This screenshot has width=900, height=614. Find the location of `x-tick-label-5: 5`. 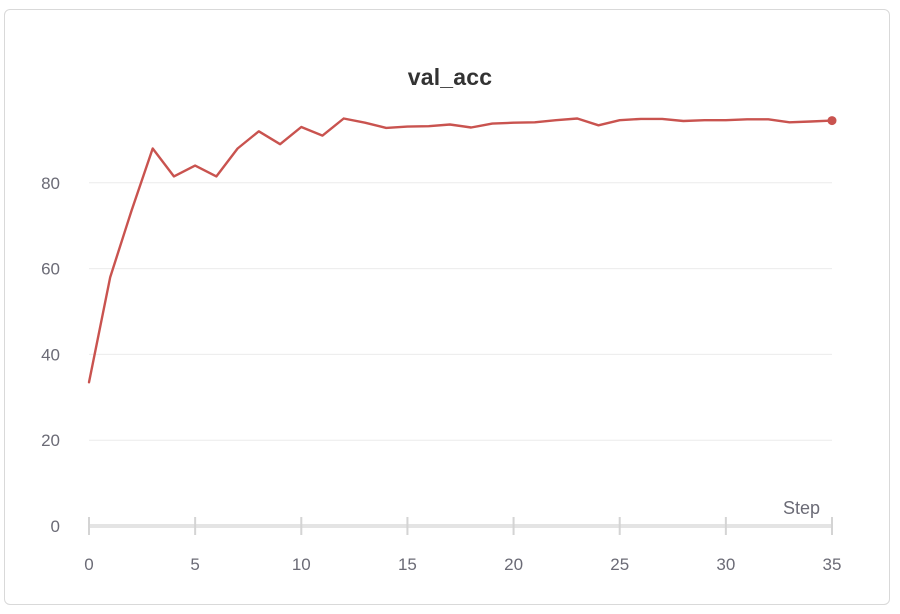

x-tick-label-5: 5 is located at coordinates (194, 564).